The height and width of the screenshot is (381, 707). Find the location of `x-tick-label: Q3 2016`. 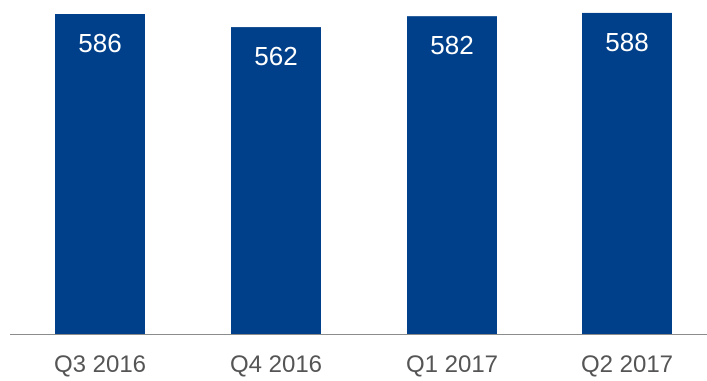

x-tick-label: Q3 2016 is located at coordinates (100, 364).